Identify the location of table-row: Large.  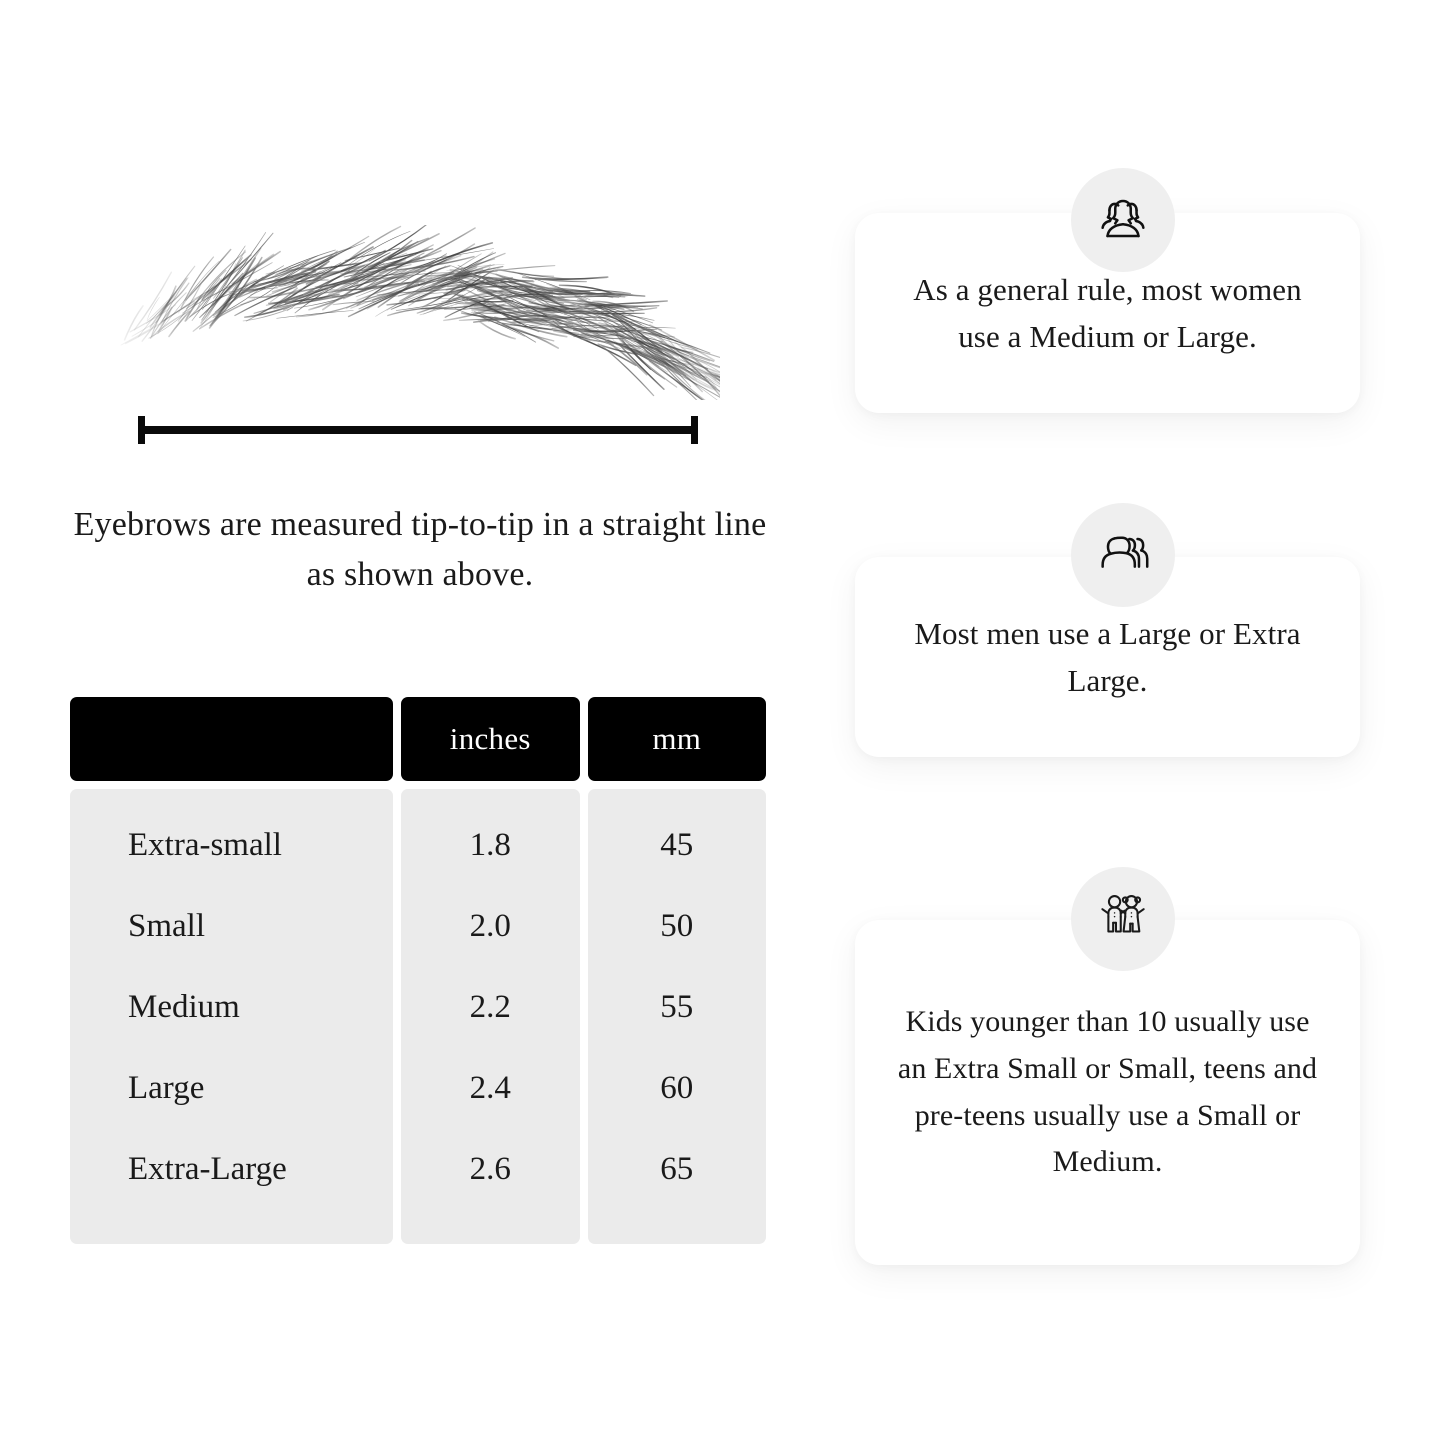
(166, 1088).